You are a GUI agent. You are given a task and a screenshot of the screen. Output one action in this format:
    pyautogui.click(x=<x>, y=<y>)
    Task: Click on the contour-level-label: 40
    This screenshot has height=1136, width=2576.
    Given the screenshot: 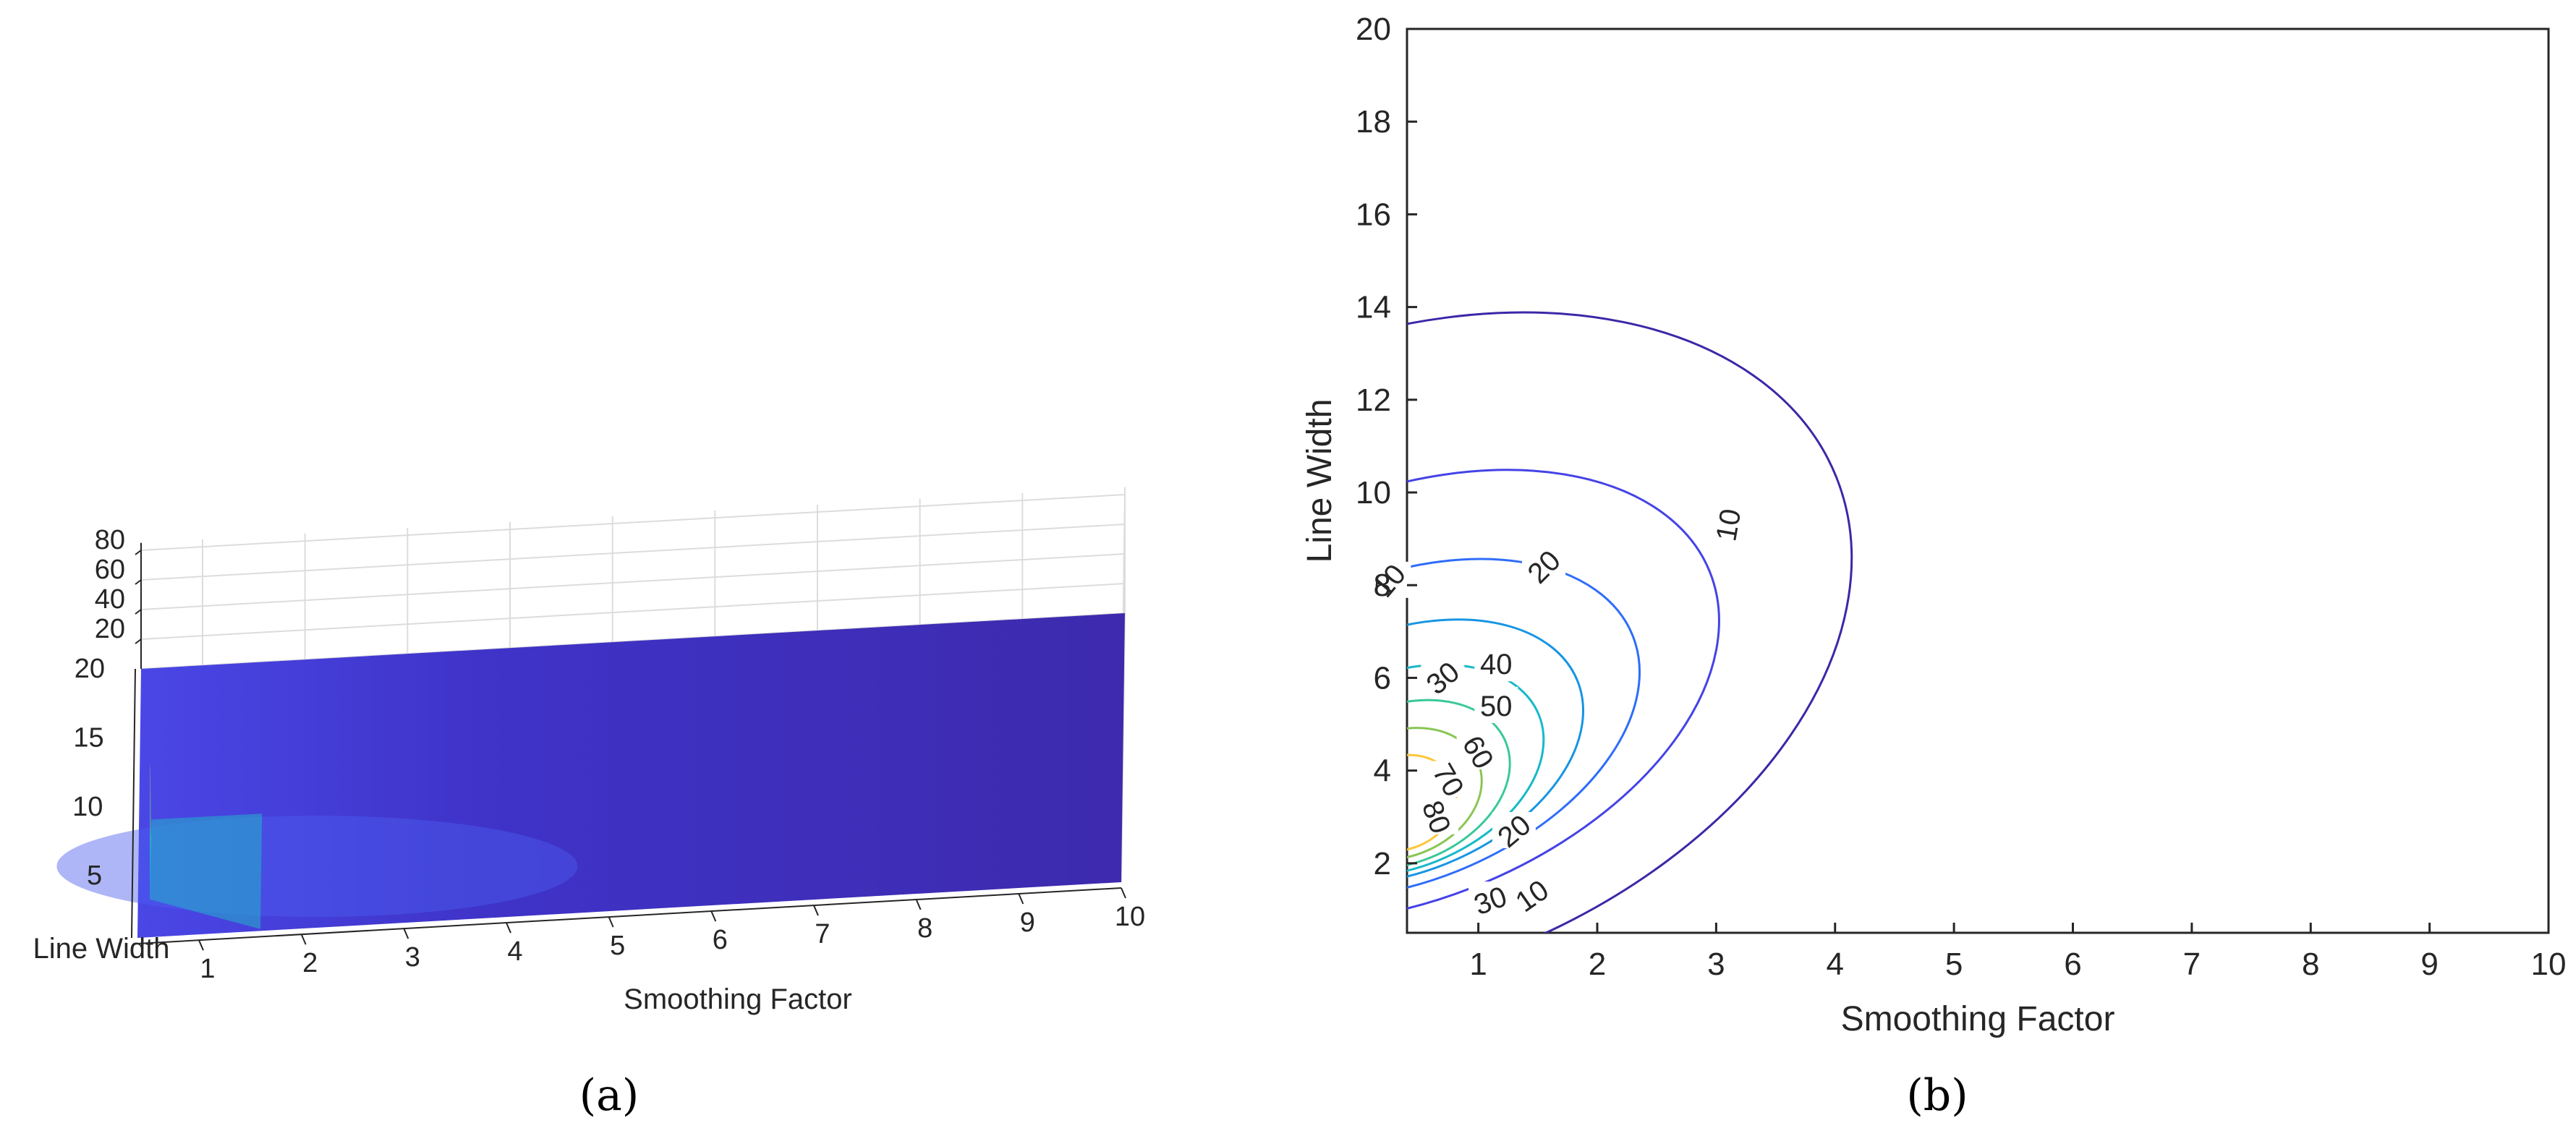 What is the action you would take?
    pyautogui.click(x=1496, y=664)
    